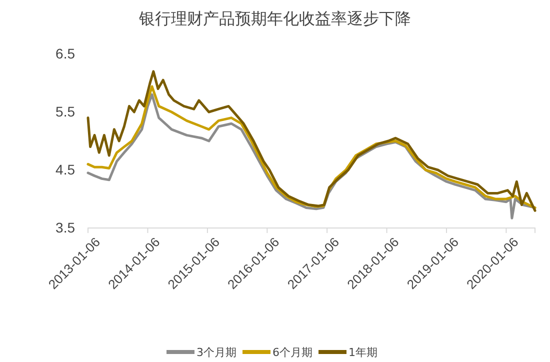 The width and height of the screenshot is (550, 362). What do you see at coordinates (363, 352) in the screenshot?
I see `legend-label: 1年期` at bounding box center [363, 352].